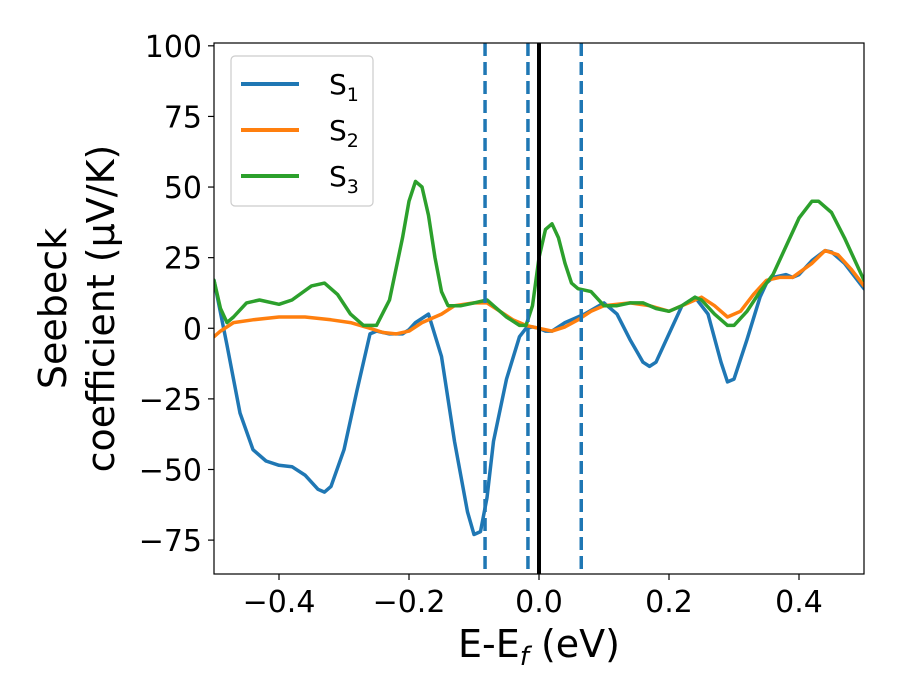 The image size is (900, 700). Describe the element at coordinates (183, 188) in the screenshot. I see `y-tick-label: 50` at that location.